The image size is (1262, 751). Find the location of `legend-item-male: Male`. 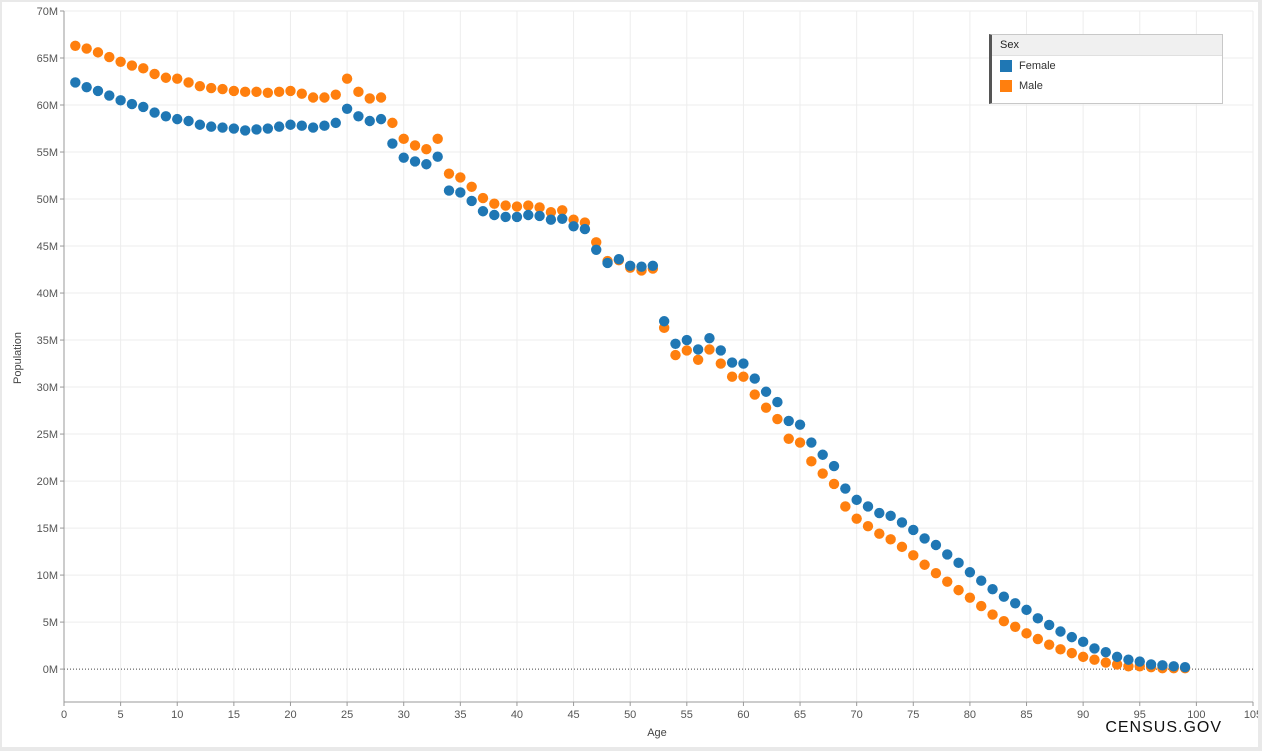

legend-item-male: Male is located at coordinates (1107, 86).